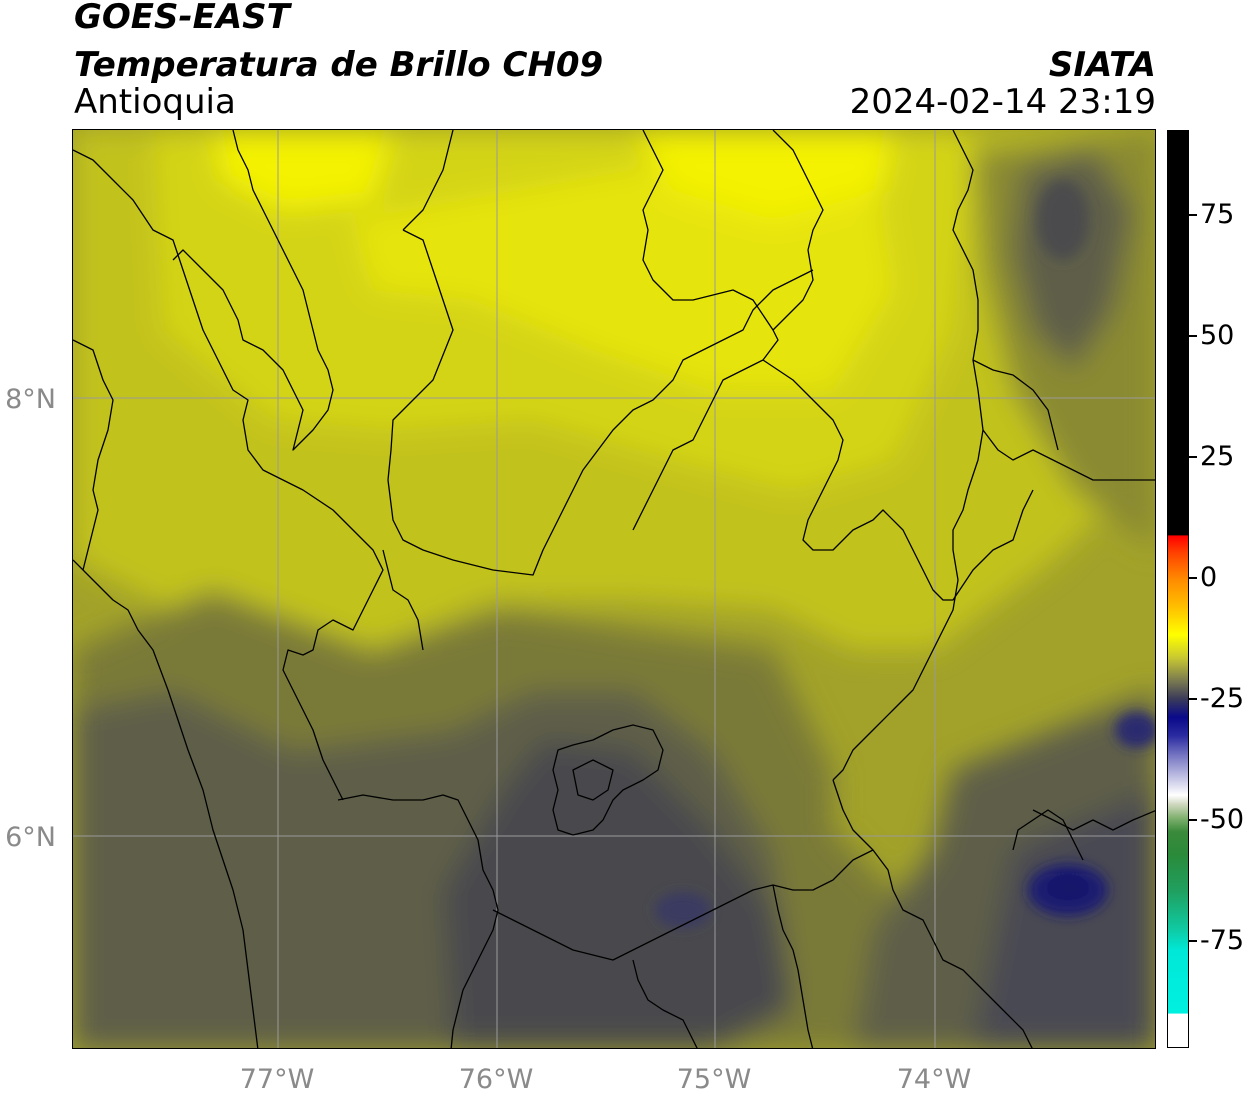  I want to click on border-south-lower, so click(665, 1003).